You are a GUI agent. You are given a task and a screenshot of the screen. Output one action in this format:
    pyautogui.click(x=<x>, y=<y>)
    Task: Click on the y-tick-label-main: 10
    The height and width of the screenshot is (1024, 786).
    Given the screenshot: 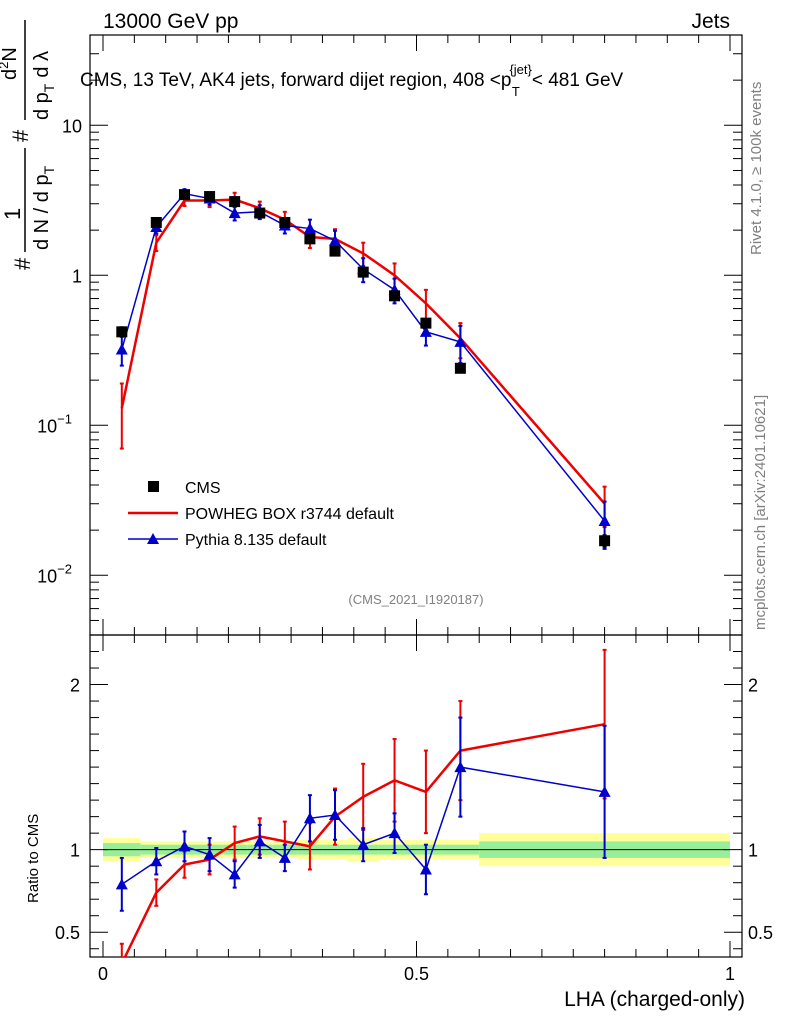 What is the action you would take?
    pyautogui.click(x=72, y=126)
    